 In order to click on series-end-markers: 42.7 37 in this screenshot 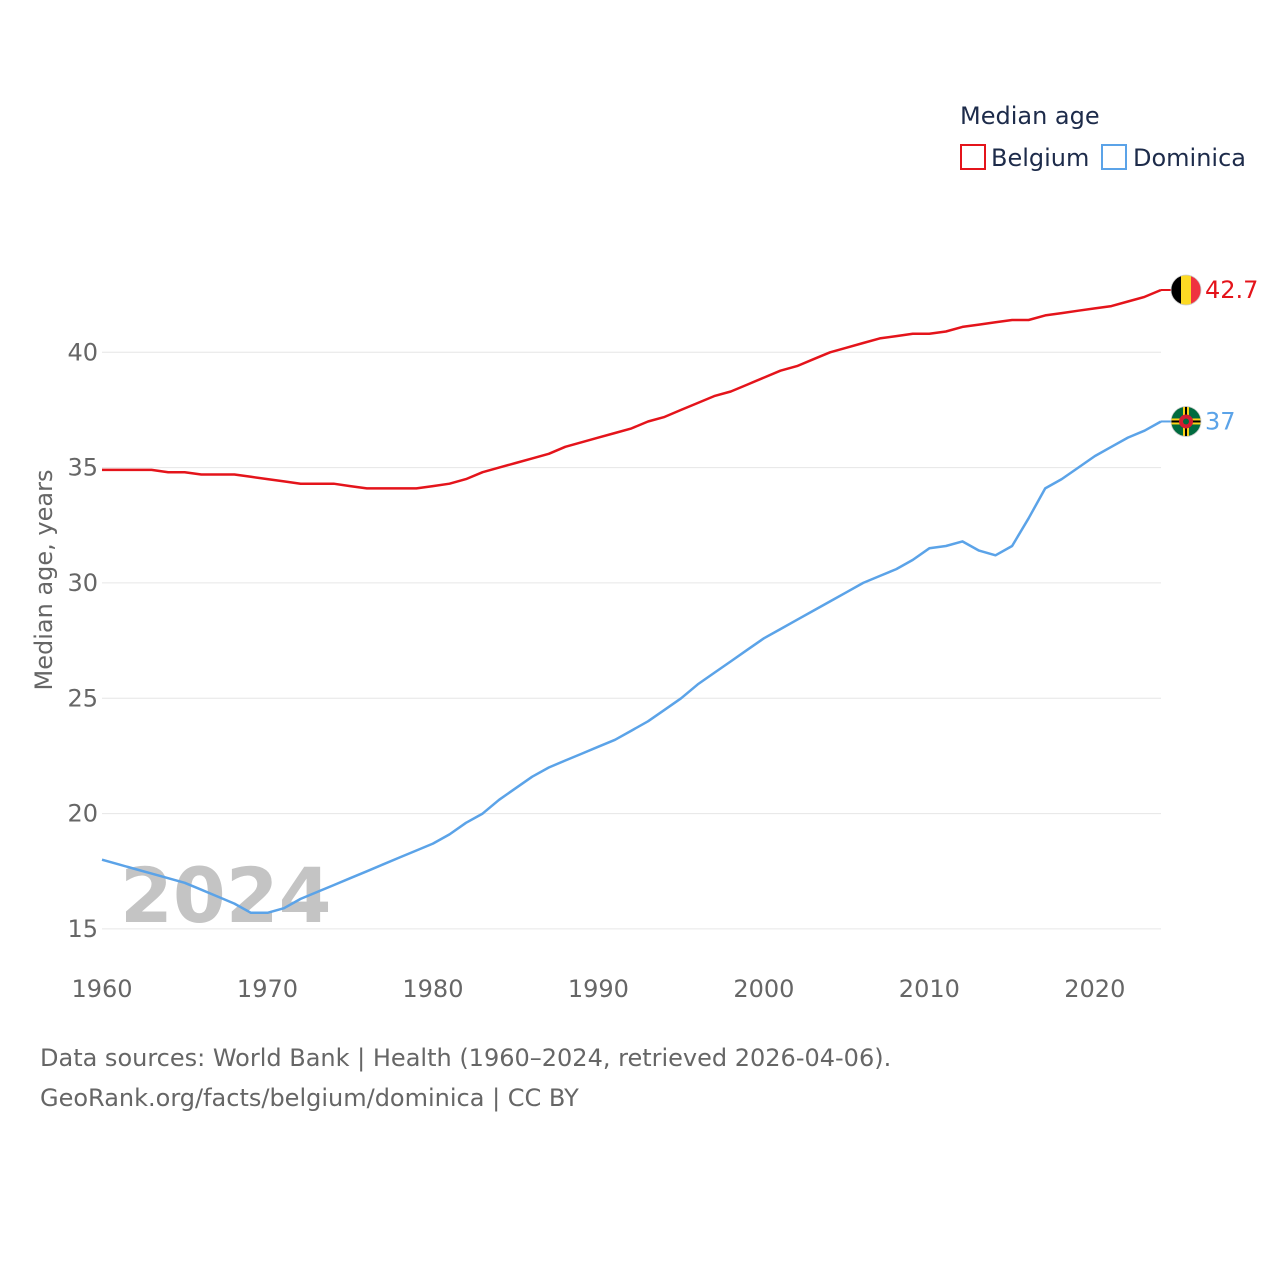, I will do `click(1209, 355)`.